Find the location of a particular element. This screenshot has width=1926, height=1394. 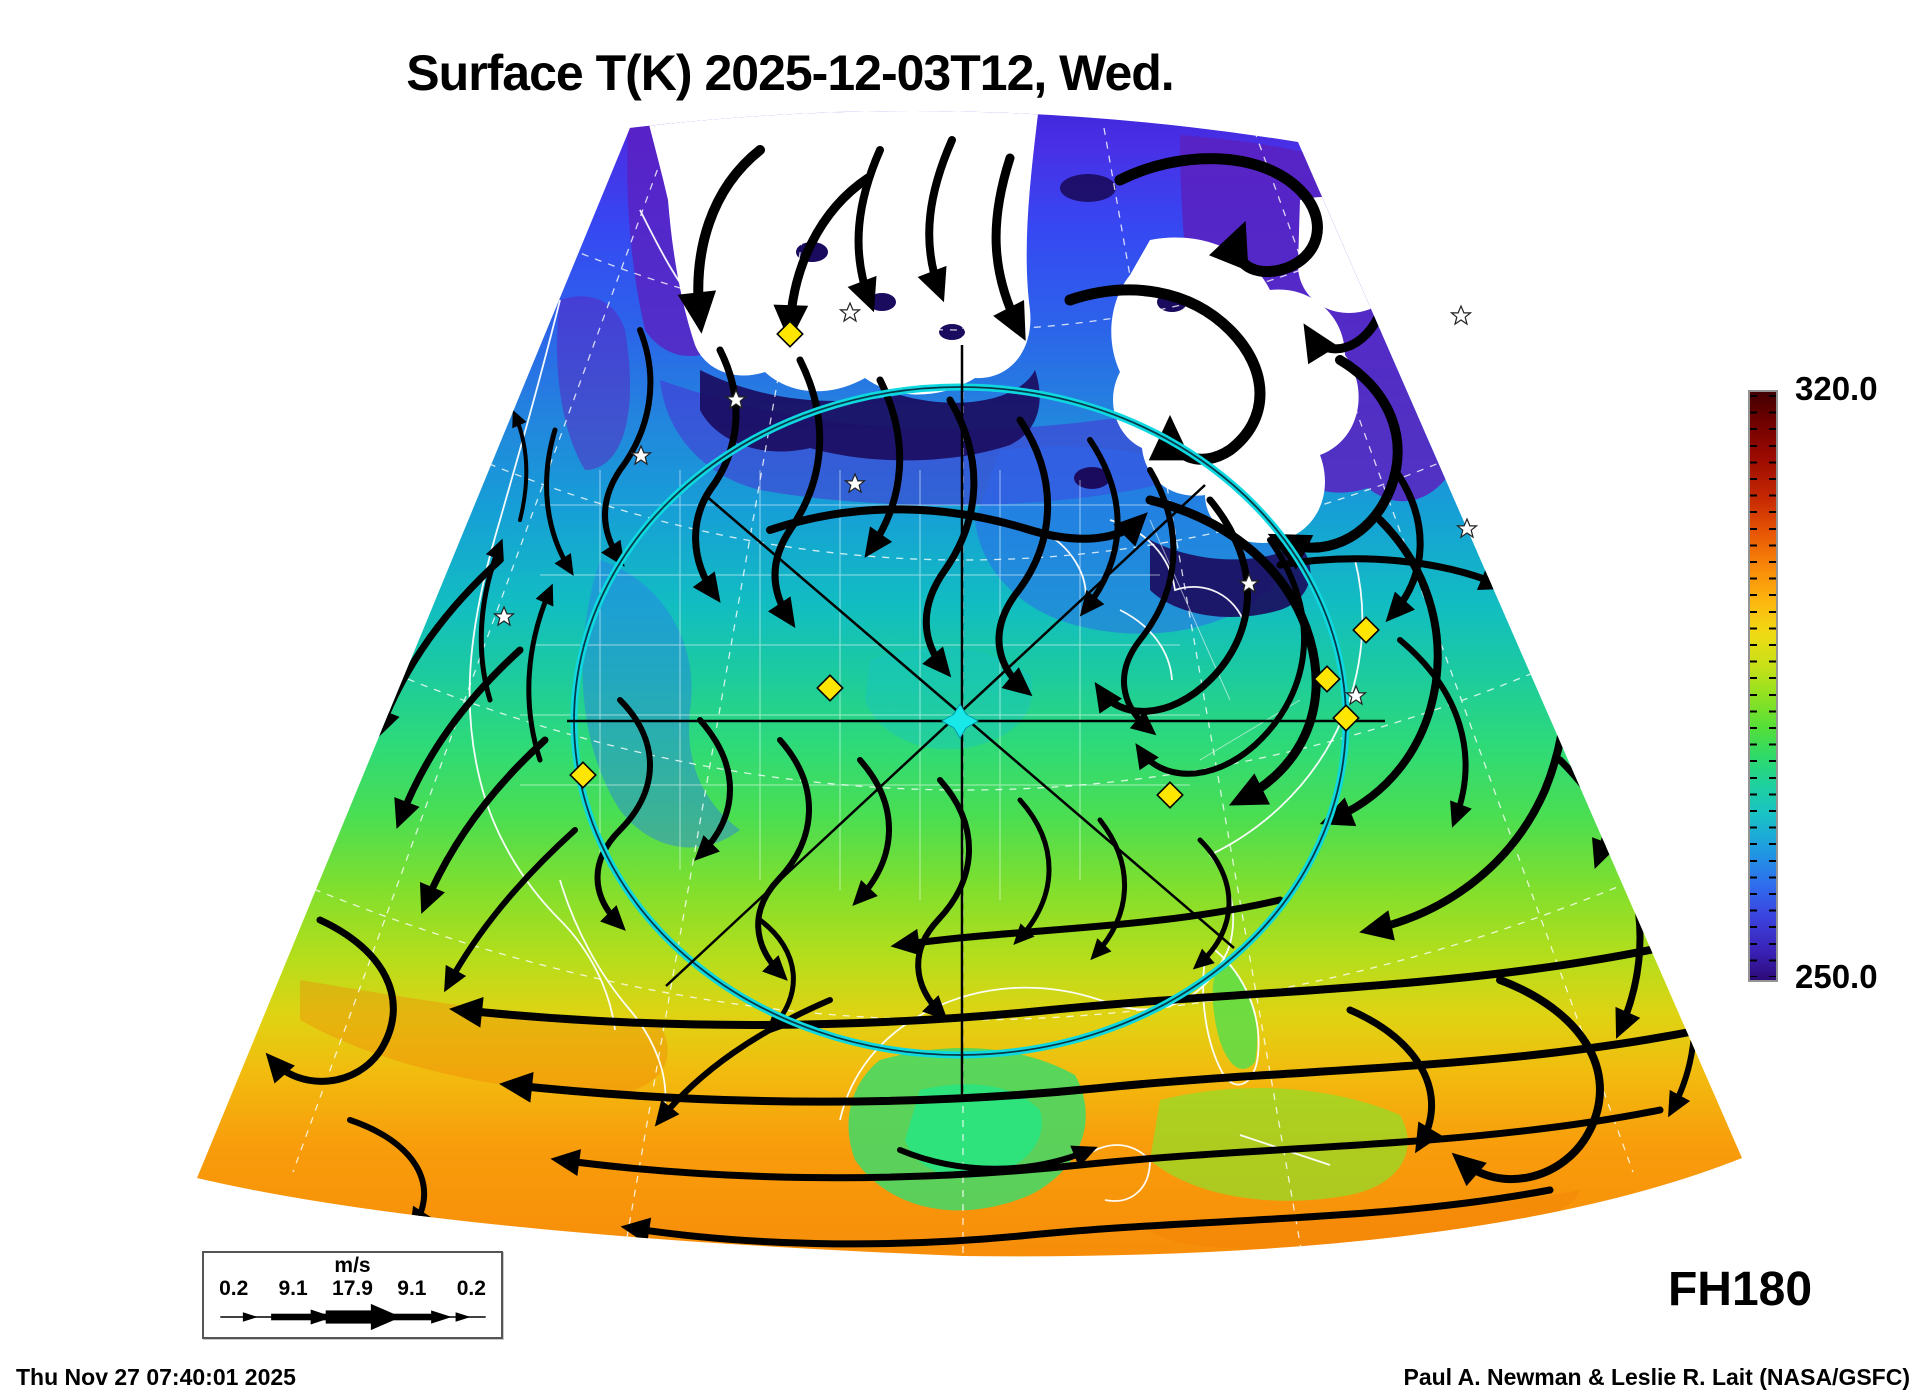

wind-unit-label: m/s is located at coordinates (352, 1265).